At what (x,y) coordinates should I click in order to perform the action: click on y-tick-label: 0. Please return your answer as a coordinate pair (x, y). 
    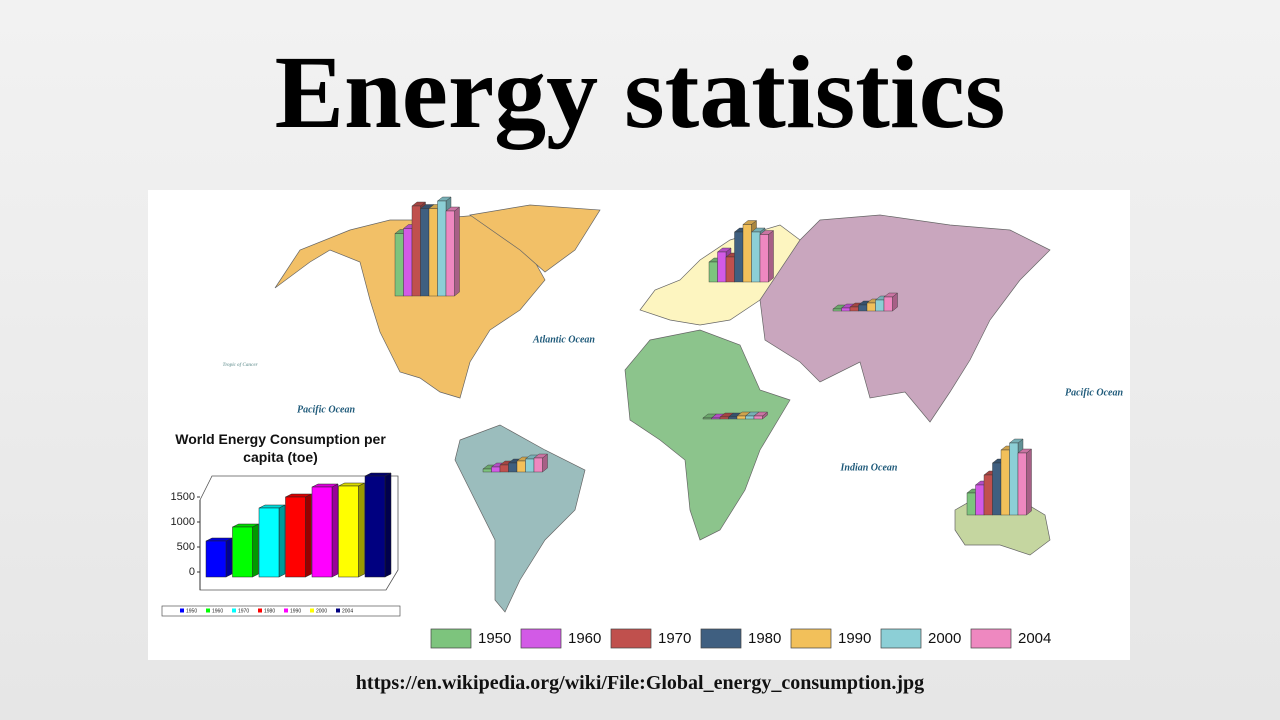
    Looking at the image, I should click on (192, 572).